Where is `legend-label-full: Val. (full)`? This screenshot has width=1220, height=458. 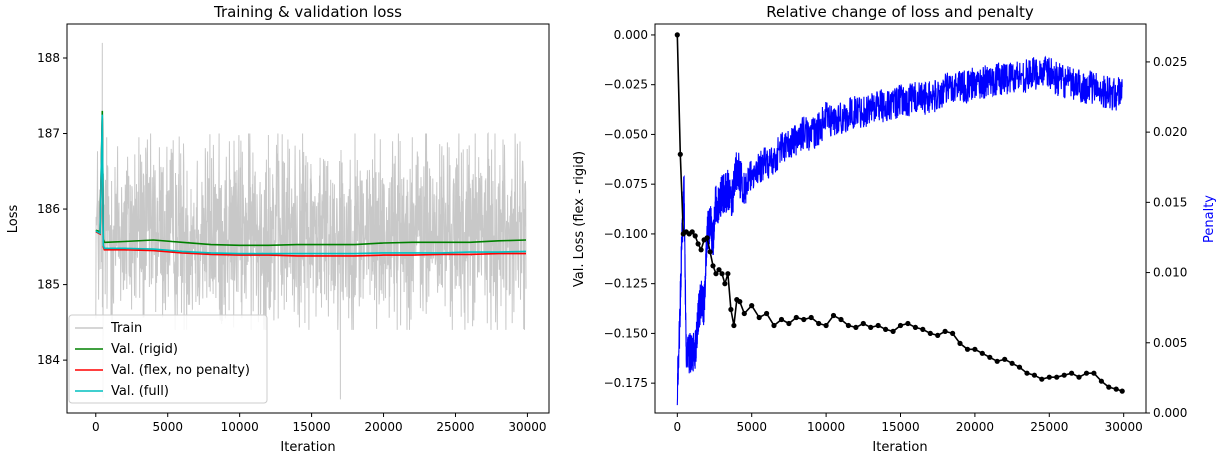
legend-label-full: Val. (full) is located at coordinates (140, 391).